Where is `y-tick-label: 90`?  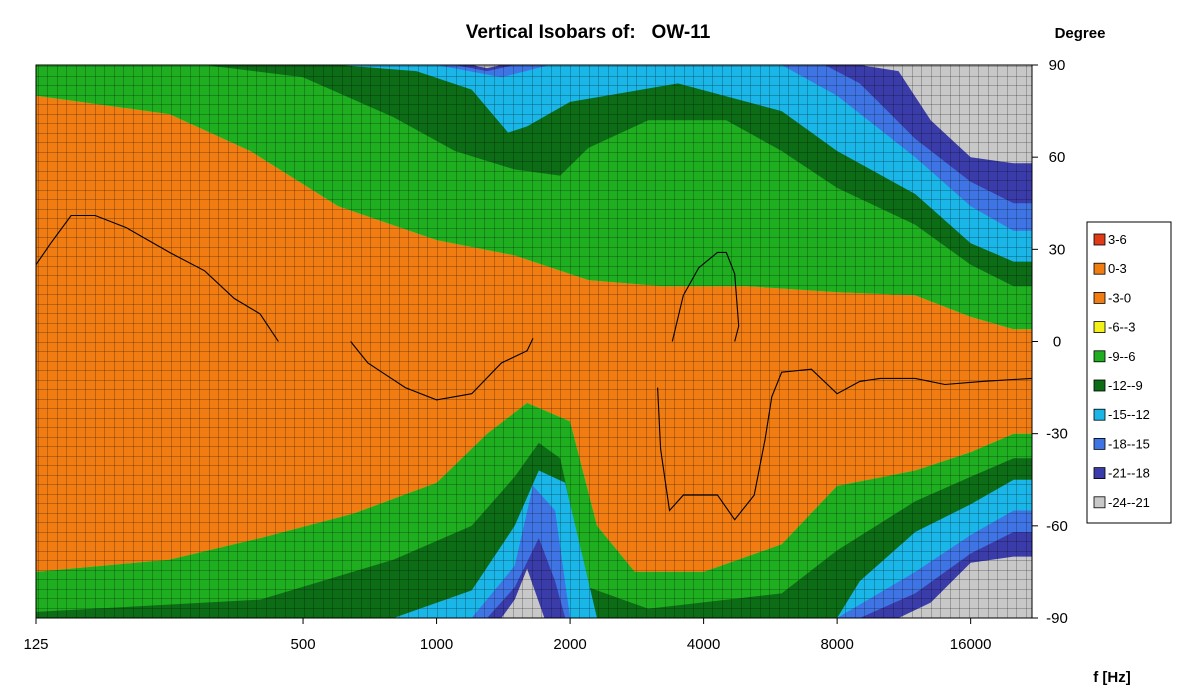
y-tick-label: 90 is located at coordinates (1057, 65).